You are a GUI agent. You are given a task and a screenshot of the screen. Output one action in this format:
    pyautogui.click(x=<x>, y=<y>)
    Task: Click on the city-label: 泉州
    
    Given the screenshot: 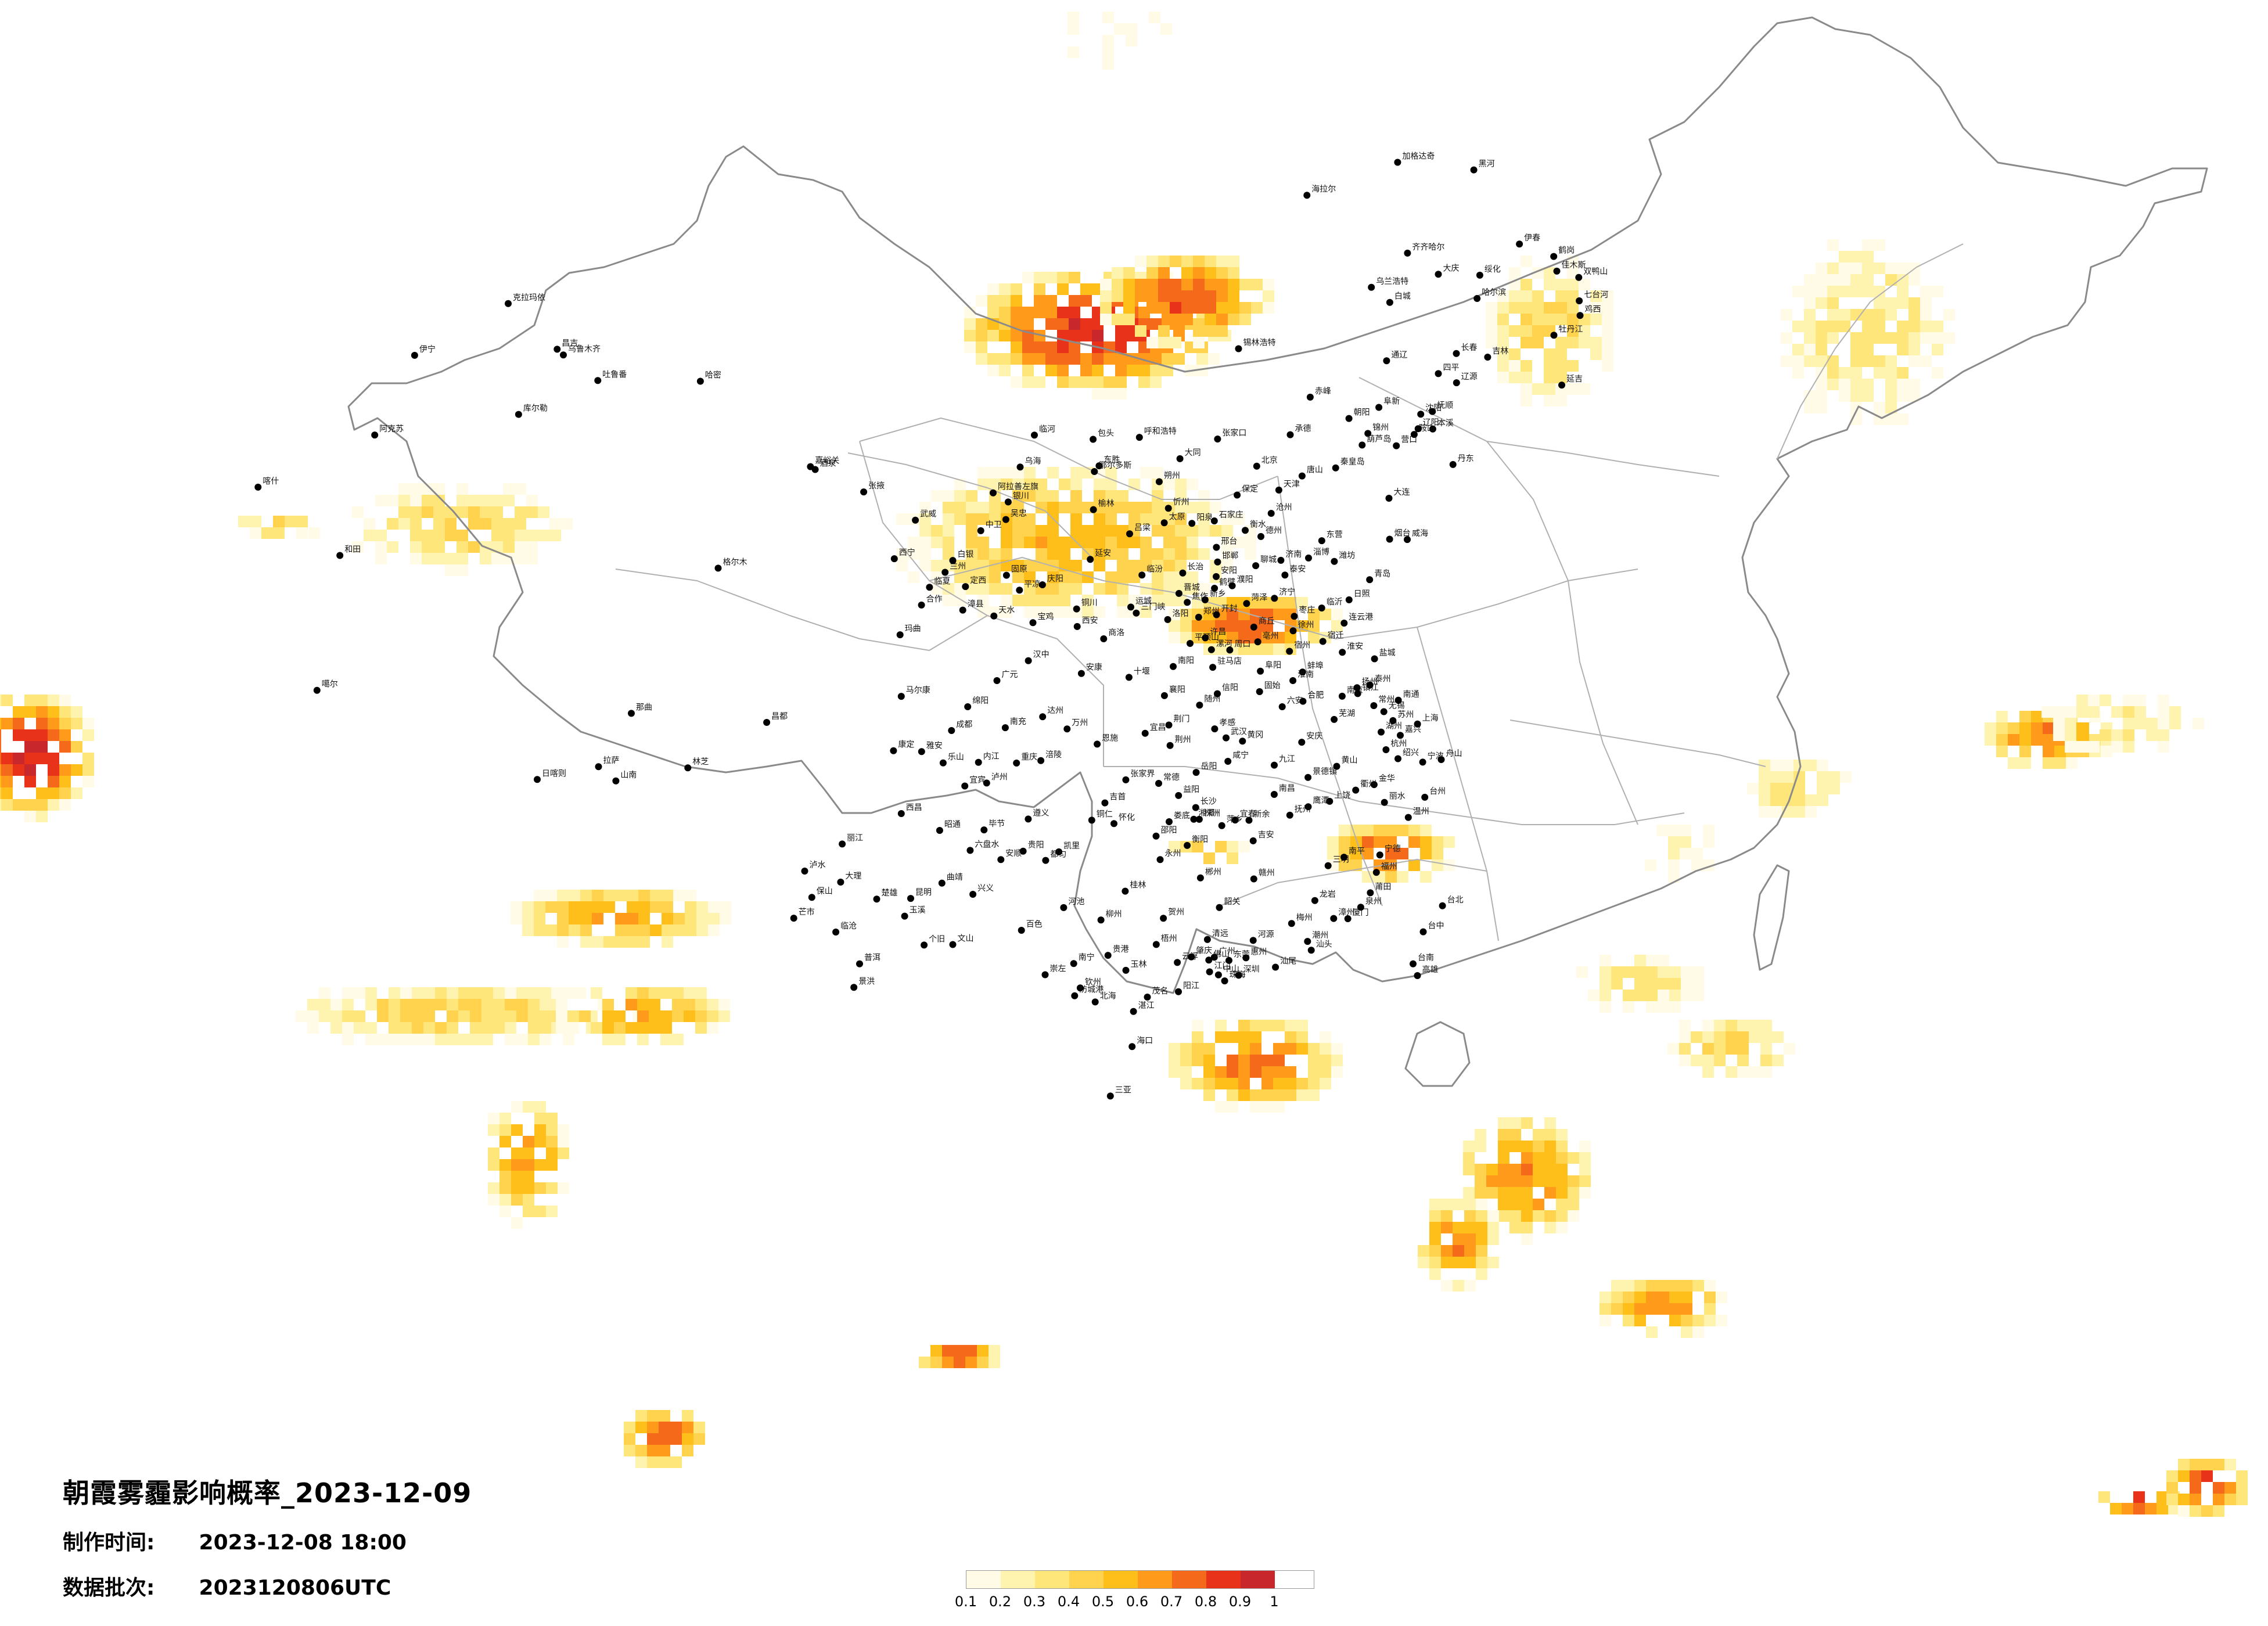 What is the action you would take?
    pyautogui.click(x=1373, y=901)
    